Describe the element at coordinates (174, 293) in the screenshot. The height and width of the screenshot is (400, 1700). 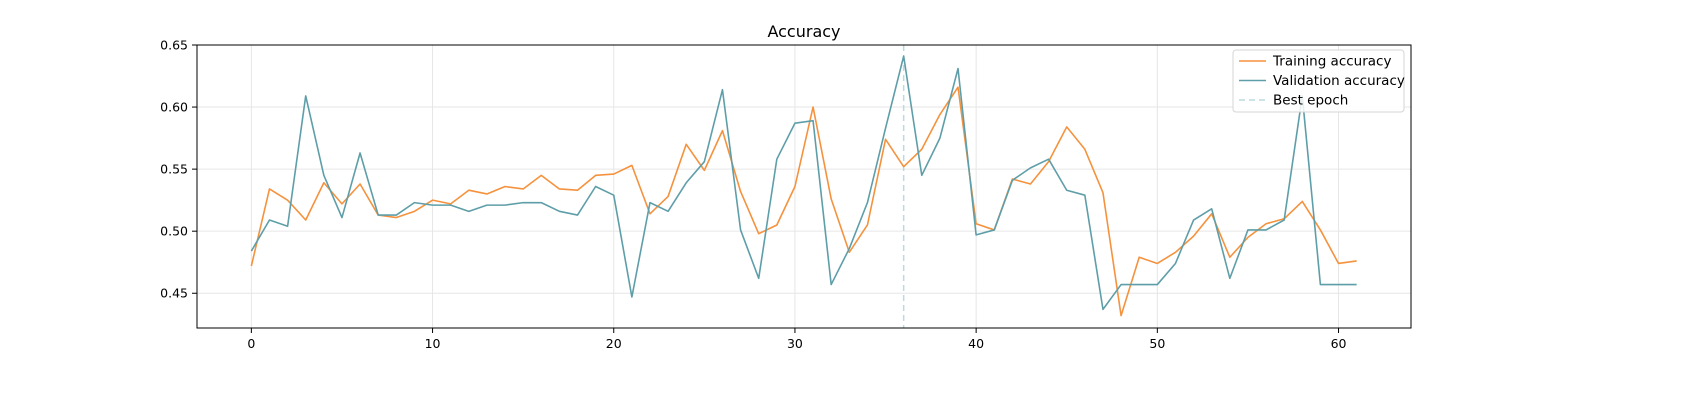
I see `y-tick-label: 0.45` at that location.